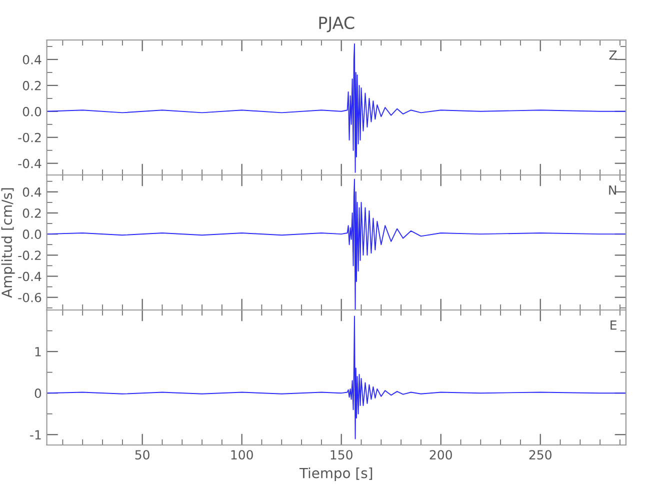  I want to click on x-tick-label: 200, so click(441, 455).